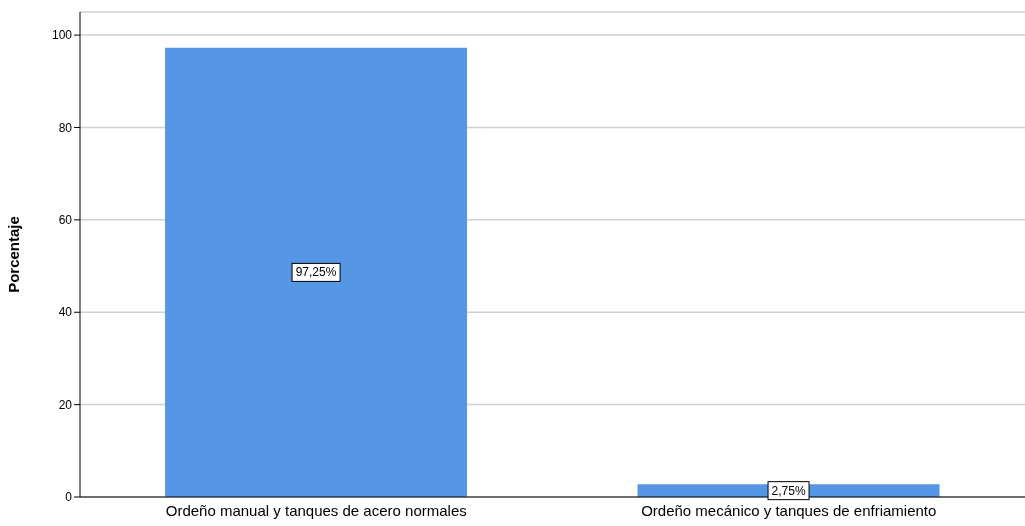 This screenshot has height=526, width=1025. I want to click on data-label: 2,75%, so click(788, 490).